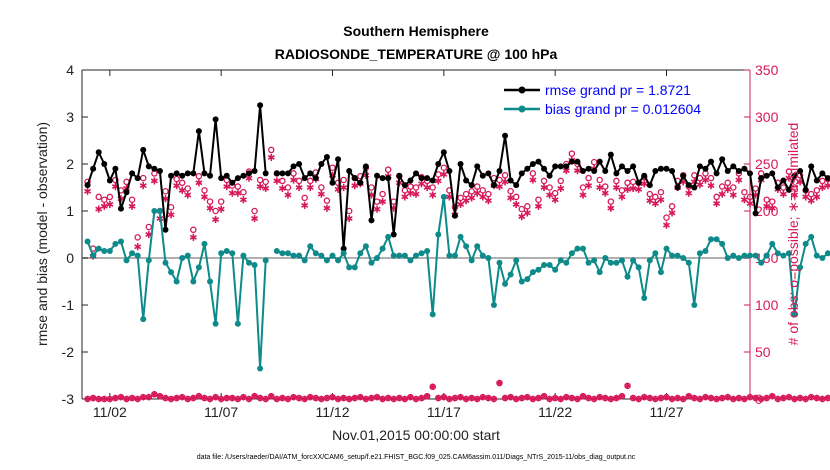 The height and width of the screenshot is (470, 830). I want to click on legend-rmse-label: rmse grand pr = 1.8721, so click(618, 90).